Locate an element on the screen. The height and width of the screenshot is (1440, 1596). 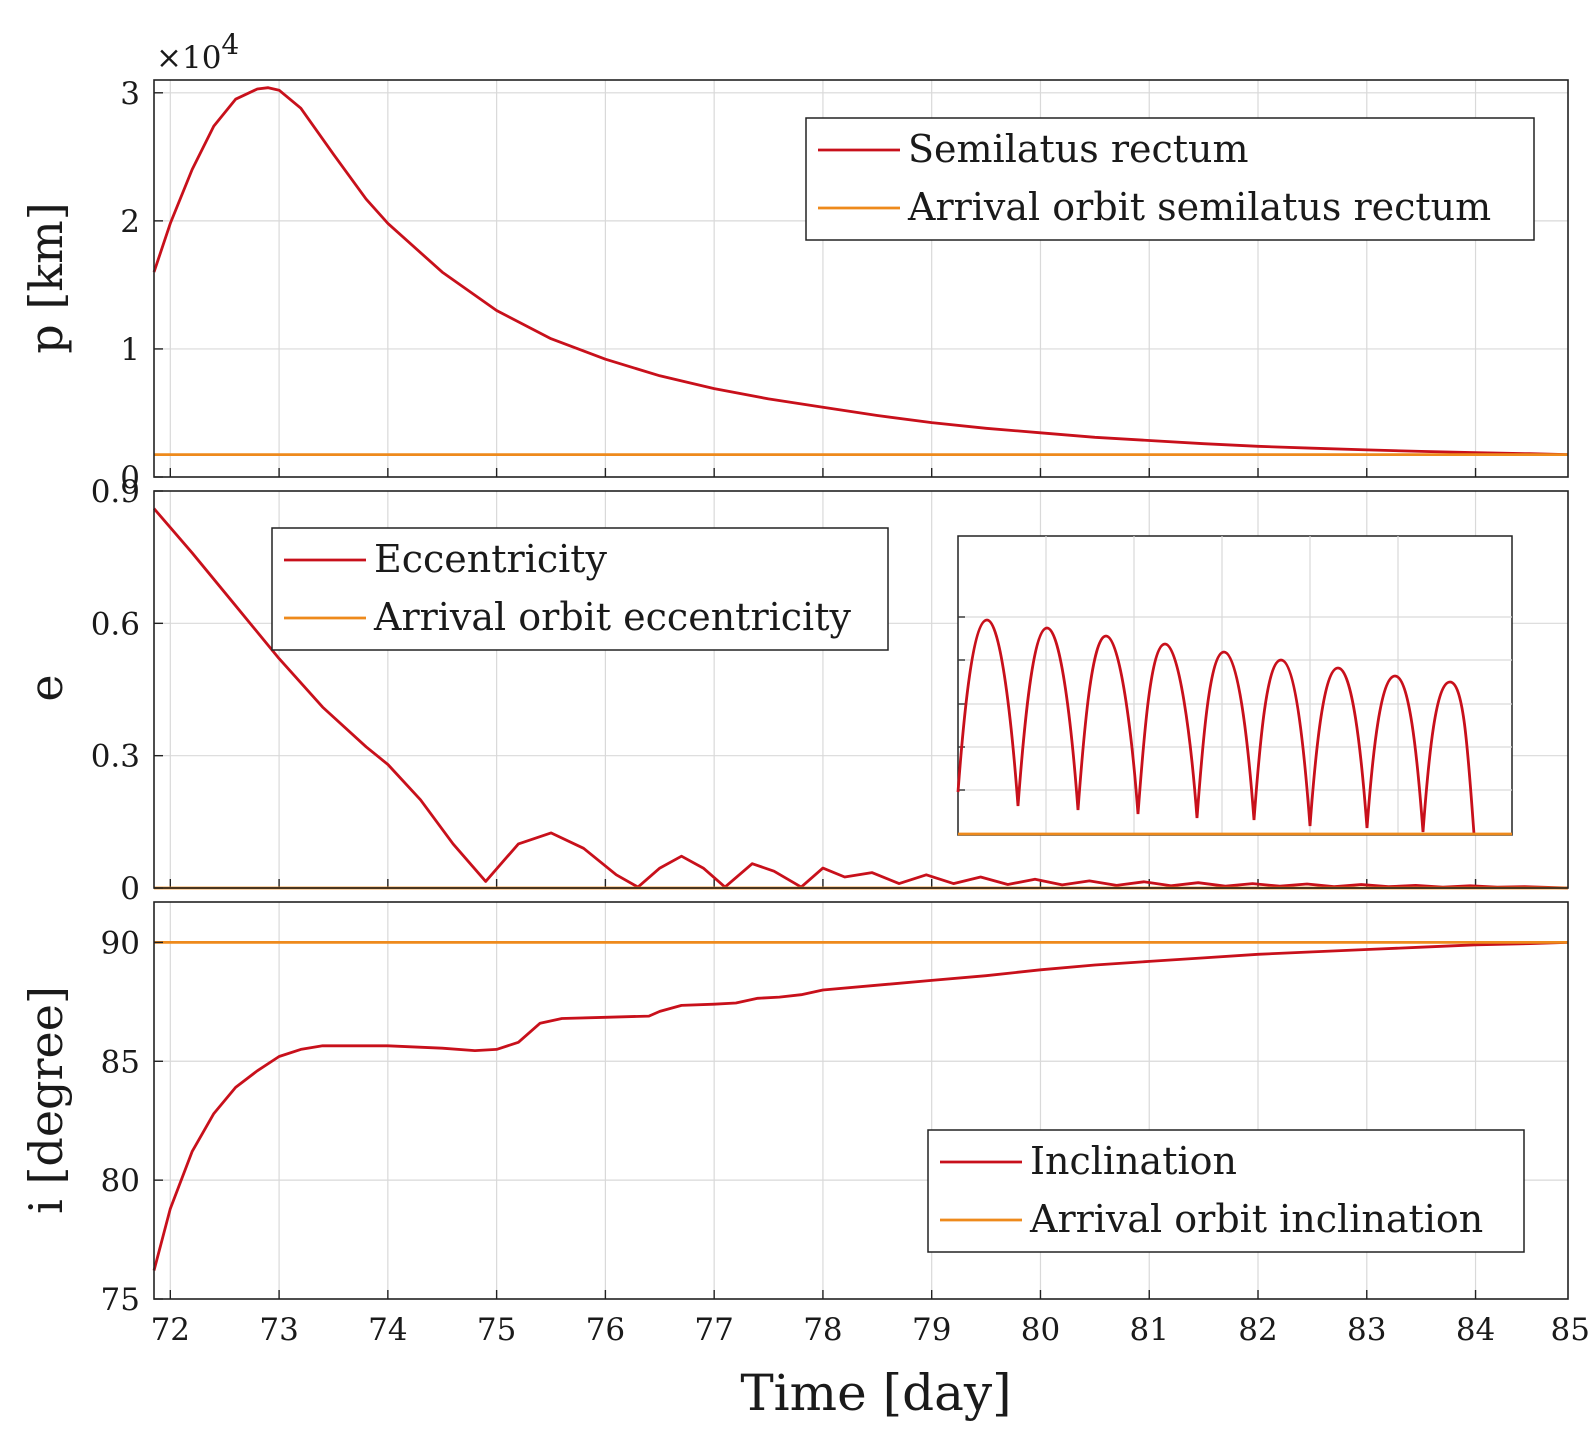
y-tick-label: 0.9 is located at coordinates (115, 492).